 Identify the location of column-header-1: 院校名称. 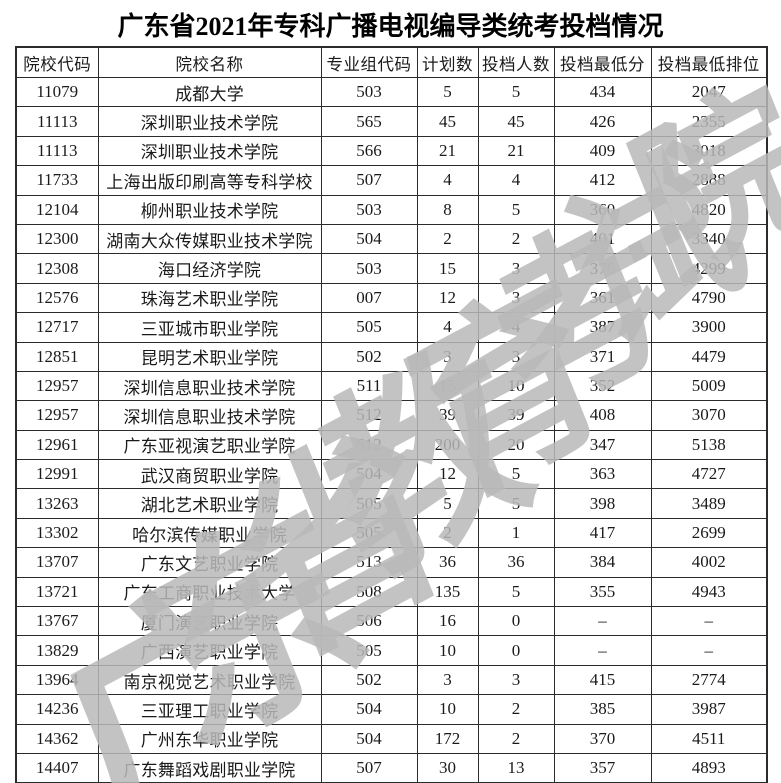
(209, 62).